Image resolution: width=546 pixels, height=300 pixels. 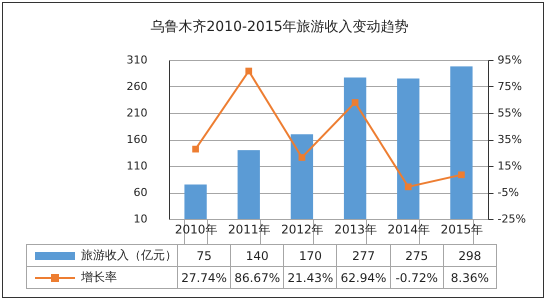 What do you see at coordinates (510, 113) in the screenshot?
I see `y2-tick-label: 55%` at bounding box center [510, 113].